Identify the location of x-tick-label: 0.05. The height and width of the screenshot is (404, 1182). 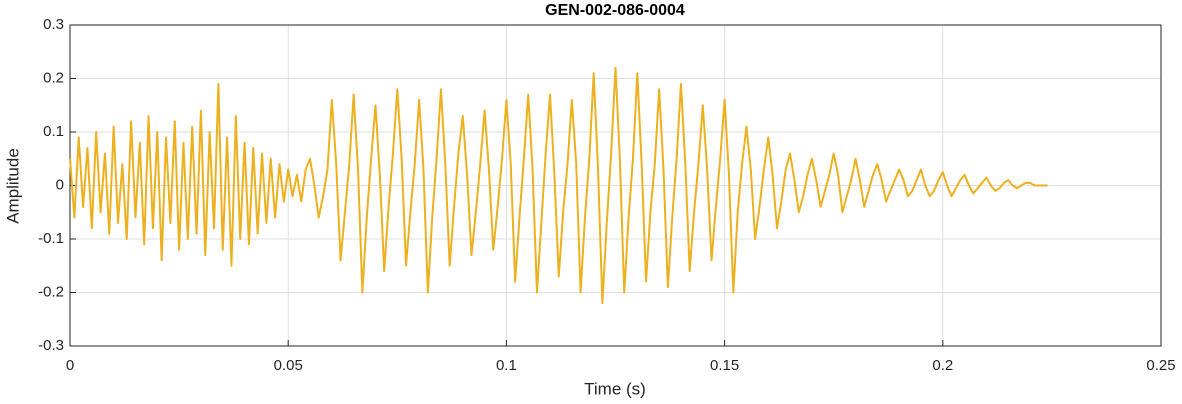
(288, 365).